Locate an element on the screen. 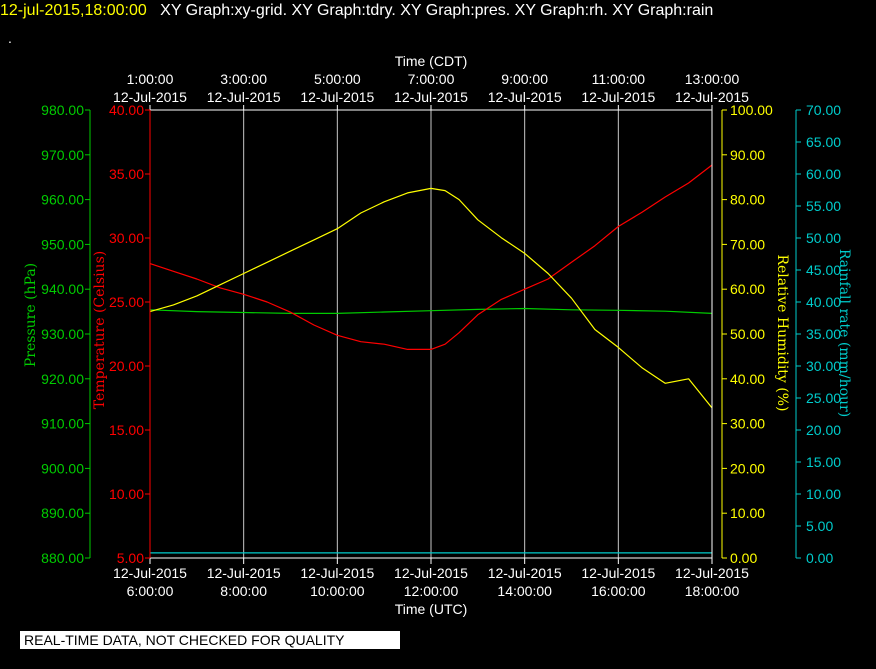 The height and width of the screenshot is (669, 876). rain-tick-label: 15.00 is located at coordinates (823, 462).